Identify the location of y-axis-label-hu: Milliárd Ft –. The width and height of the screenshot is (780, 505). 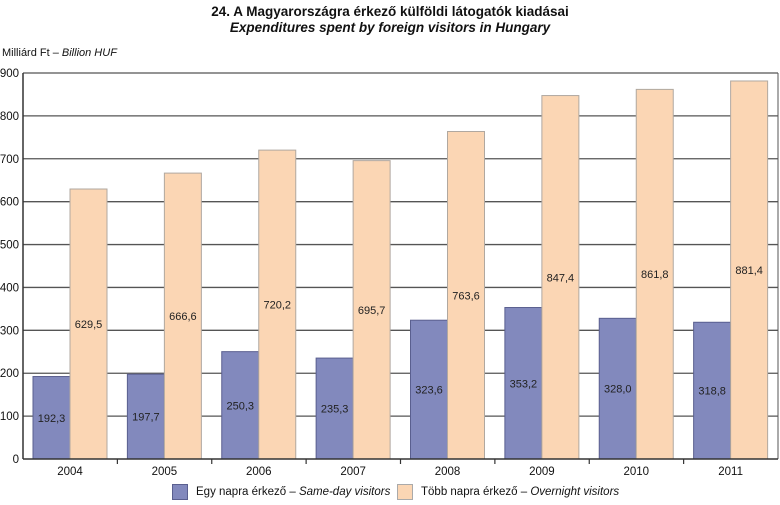
(32, 53).